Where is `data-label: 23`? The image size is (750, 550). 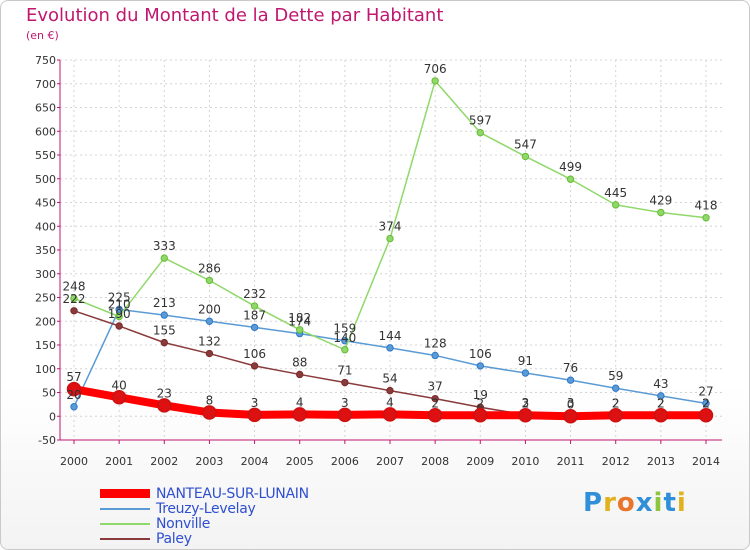 data-label: 23 is located at coordinates (164, 393).